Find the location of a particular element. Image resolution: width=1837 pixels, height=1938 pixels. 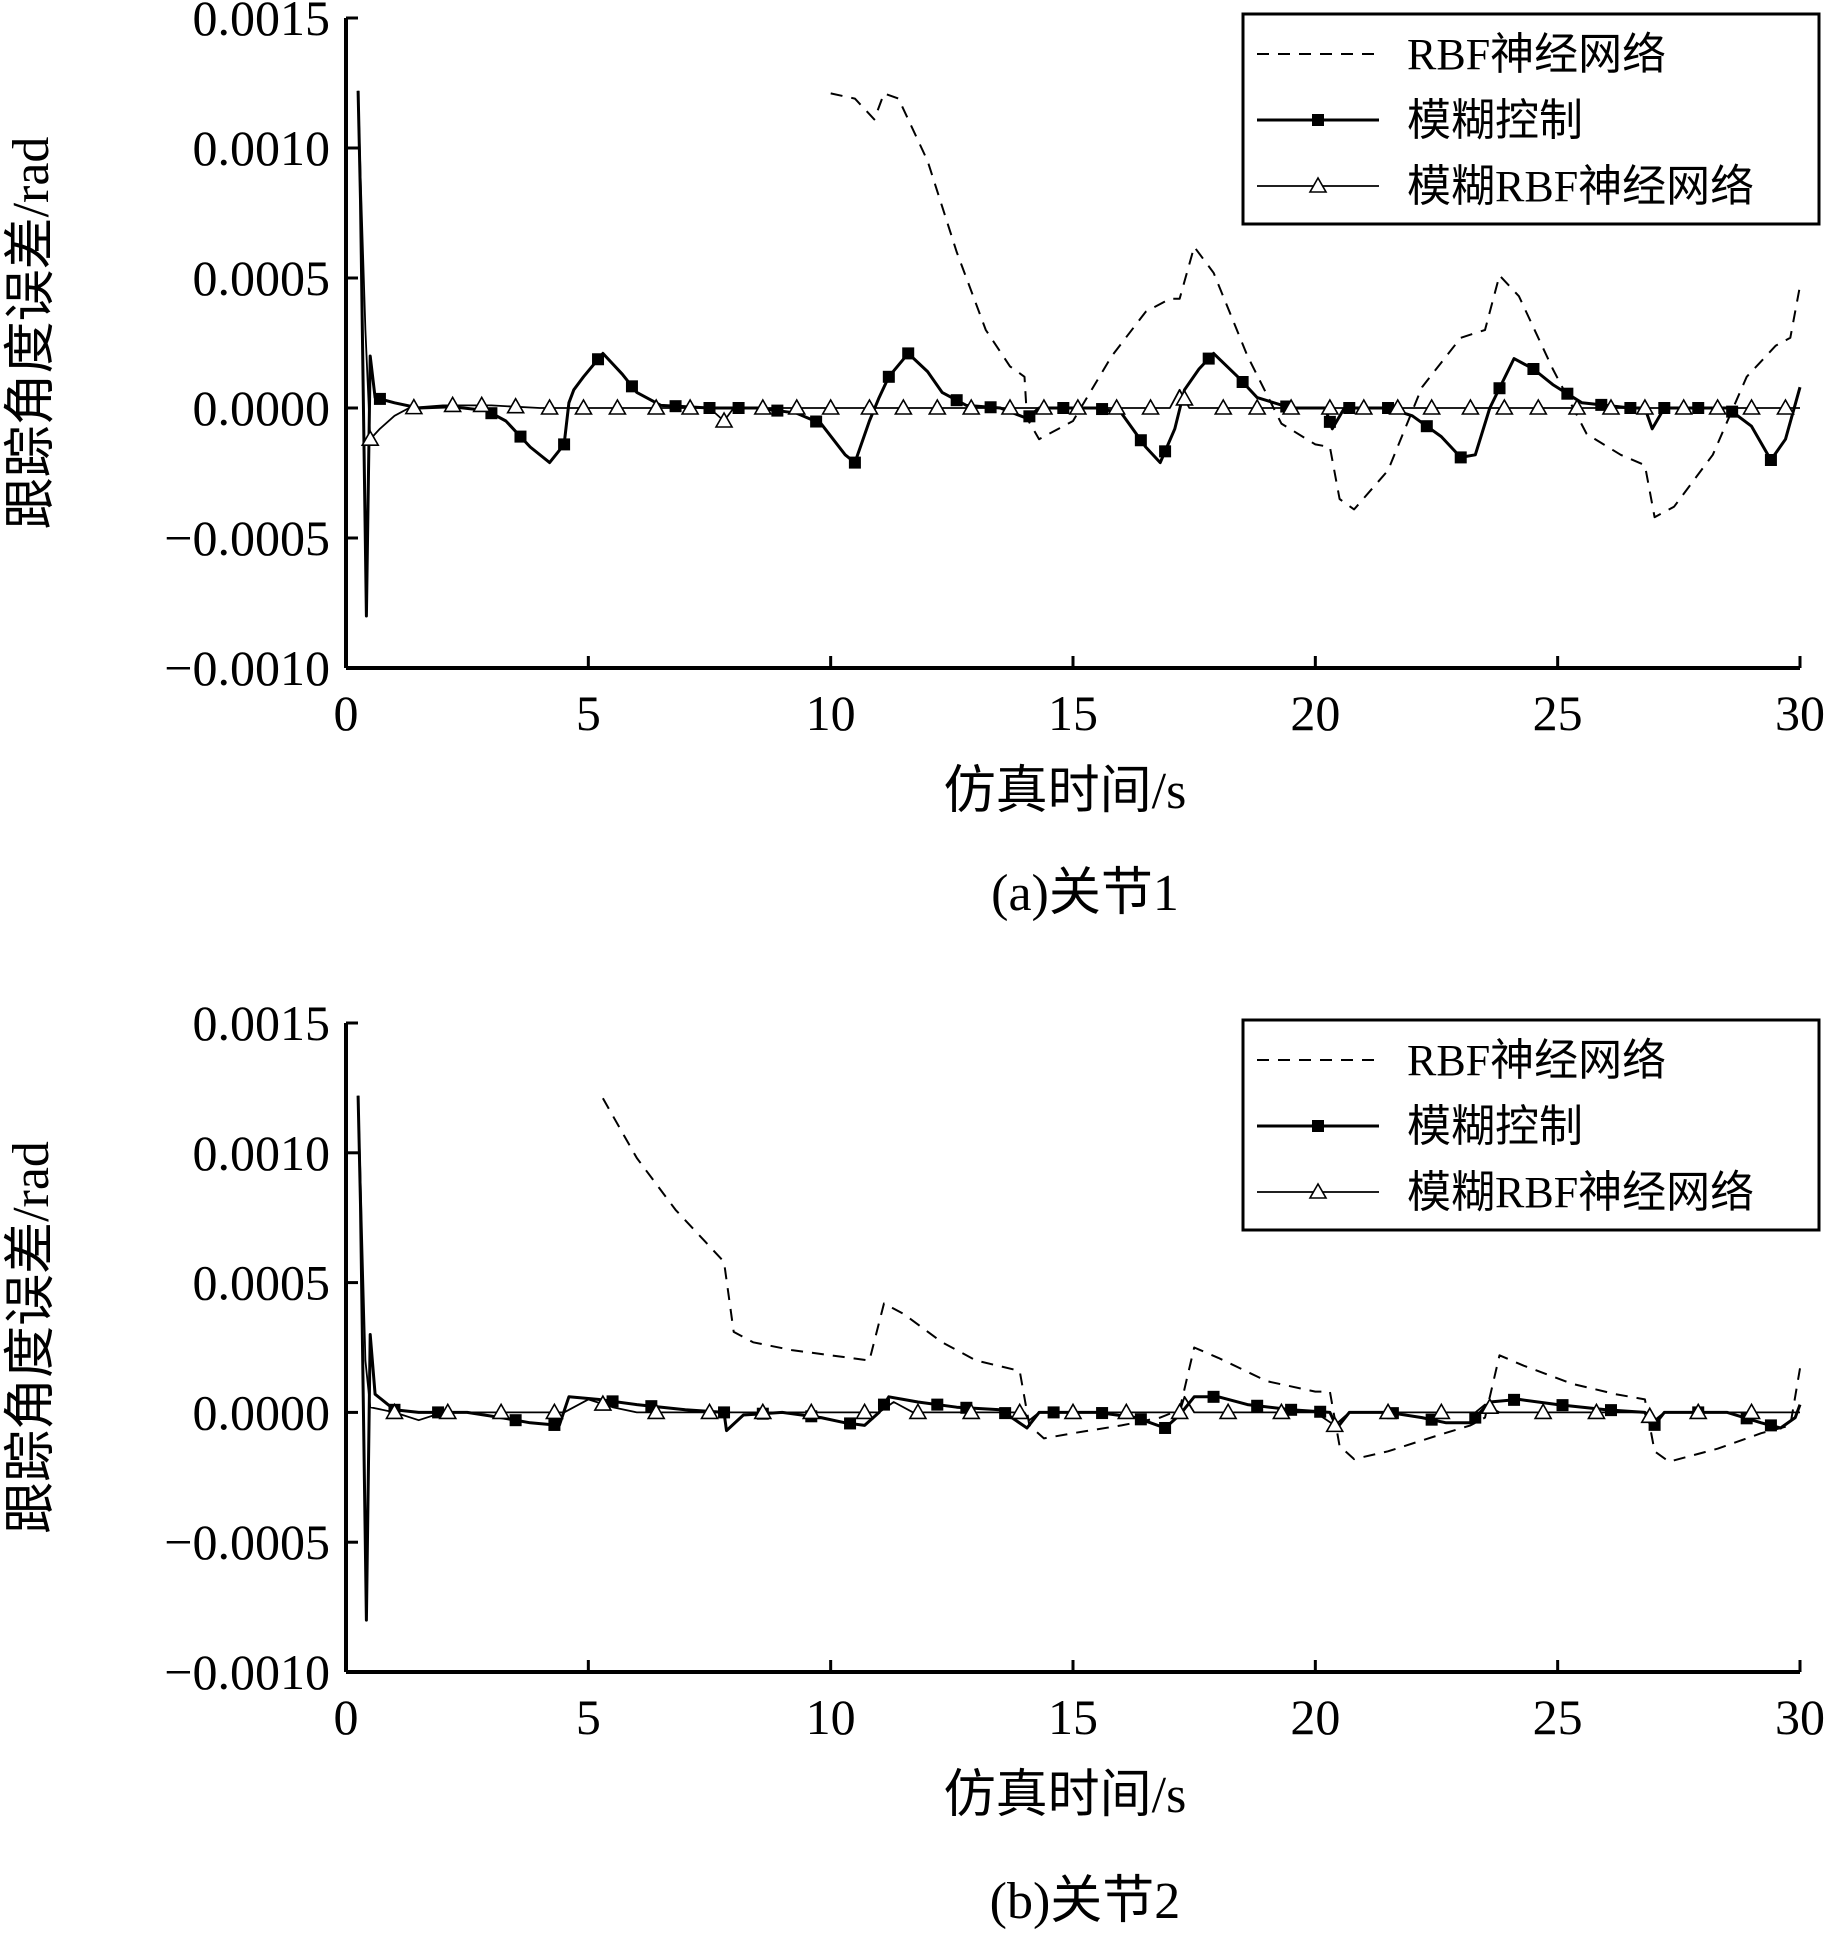

y-axis-title: 跟踪角度误差/rad is located at coordinates (31, 1337).